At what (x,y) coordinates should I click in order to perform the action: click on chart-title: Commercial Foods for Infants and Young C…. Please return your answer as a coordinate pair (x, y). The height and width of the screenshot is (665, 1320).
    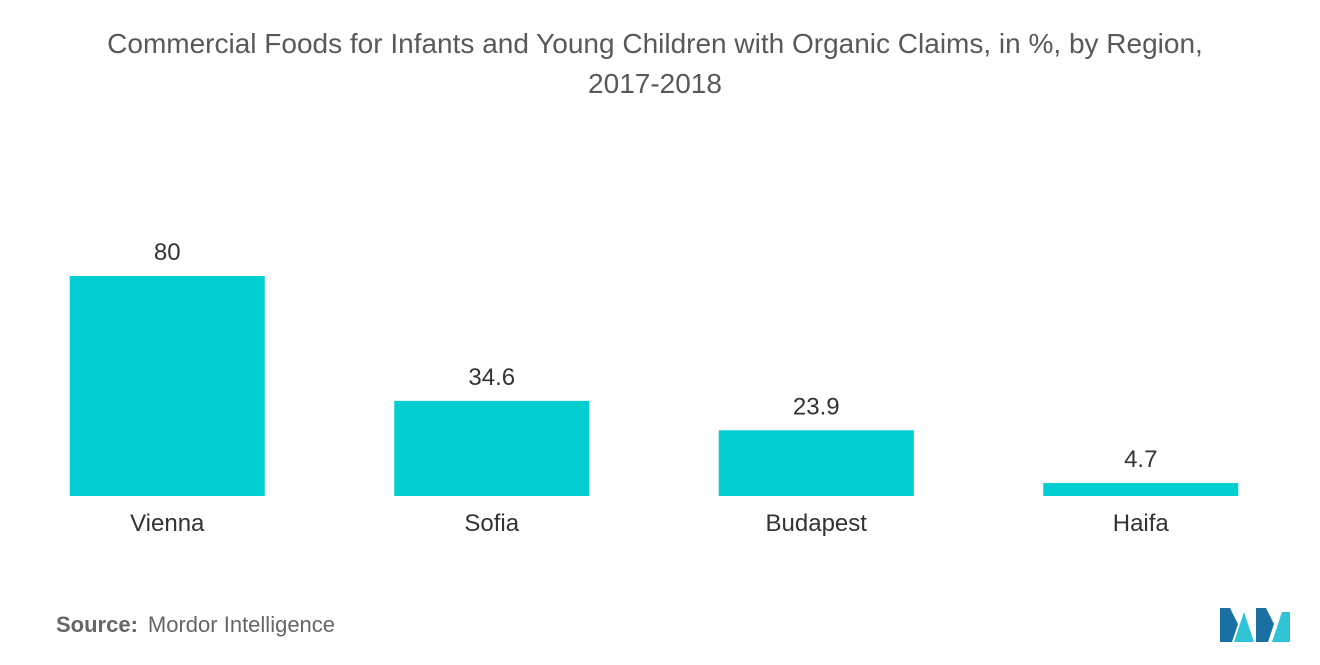
    Looking at the image, I should click on (655, 64).